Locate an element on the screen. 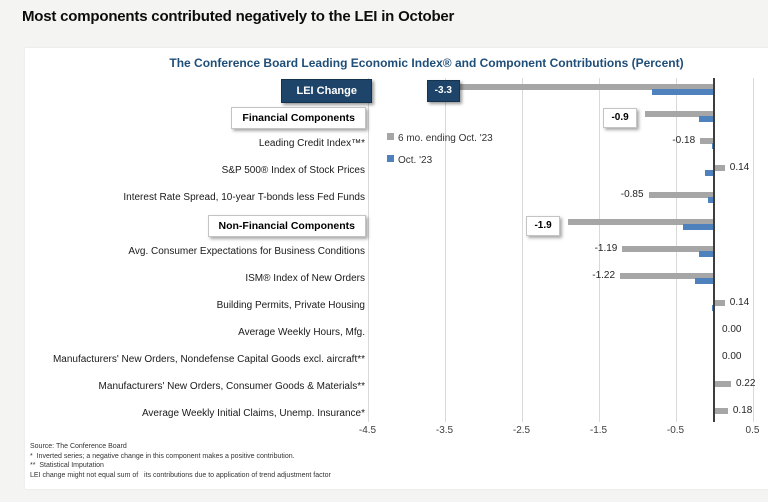  value-label: -0.18 is located at coordinates (684, 140).